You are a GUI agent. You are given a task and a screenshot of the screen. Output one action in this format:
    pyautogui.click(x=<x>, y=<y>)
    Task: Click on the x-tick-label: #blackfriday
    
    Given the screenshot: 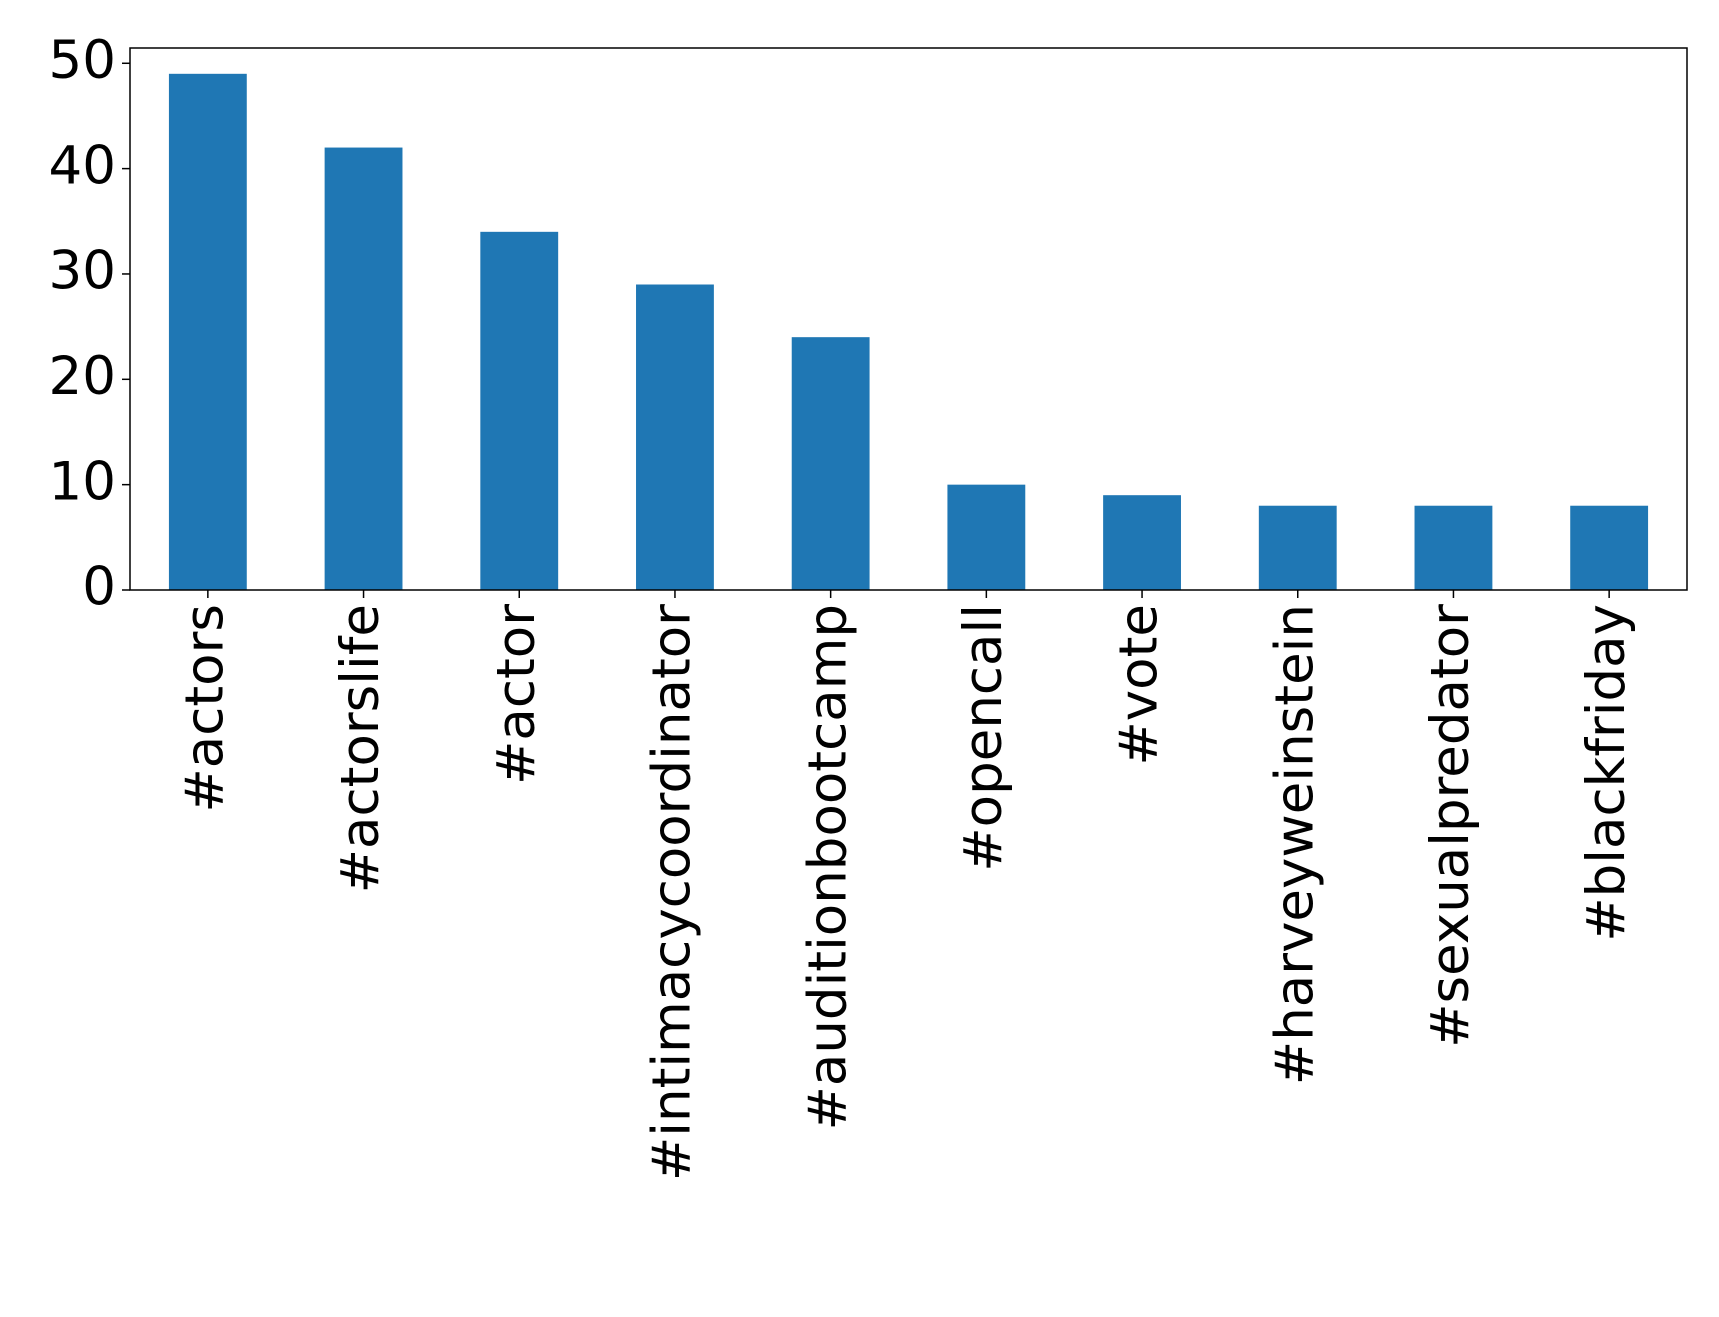 What is the action you would take?
    pyautogui.click(x=1606, y=773)
    